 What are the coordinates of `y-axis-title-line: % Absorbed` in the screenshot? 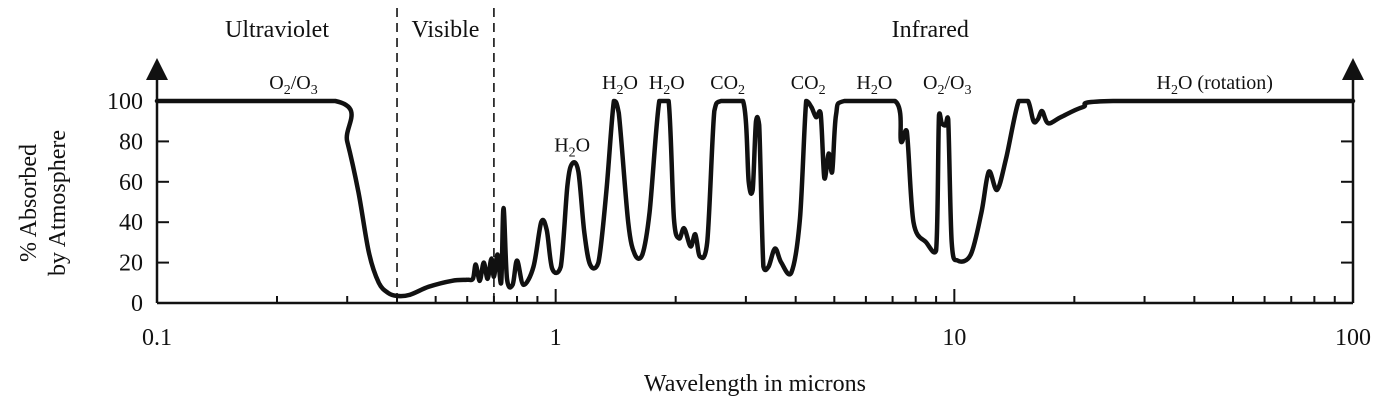 It's located at (29, 203).